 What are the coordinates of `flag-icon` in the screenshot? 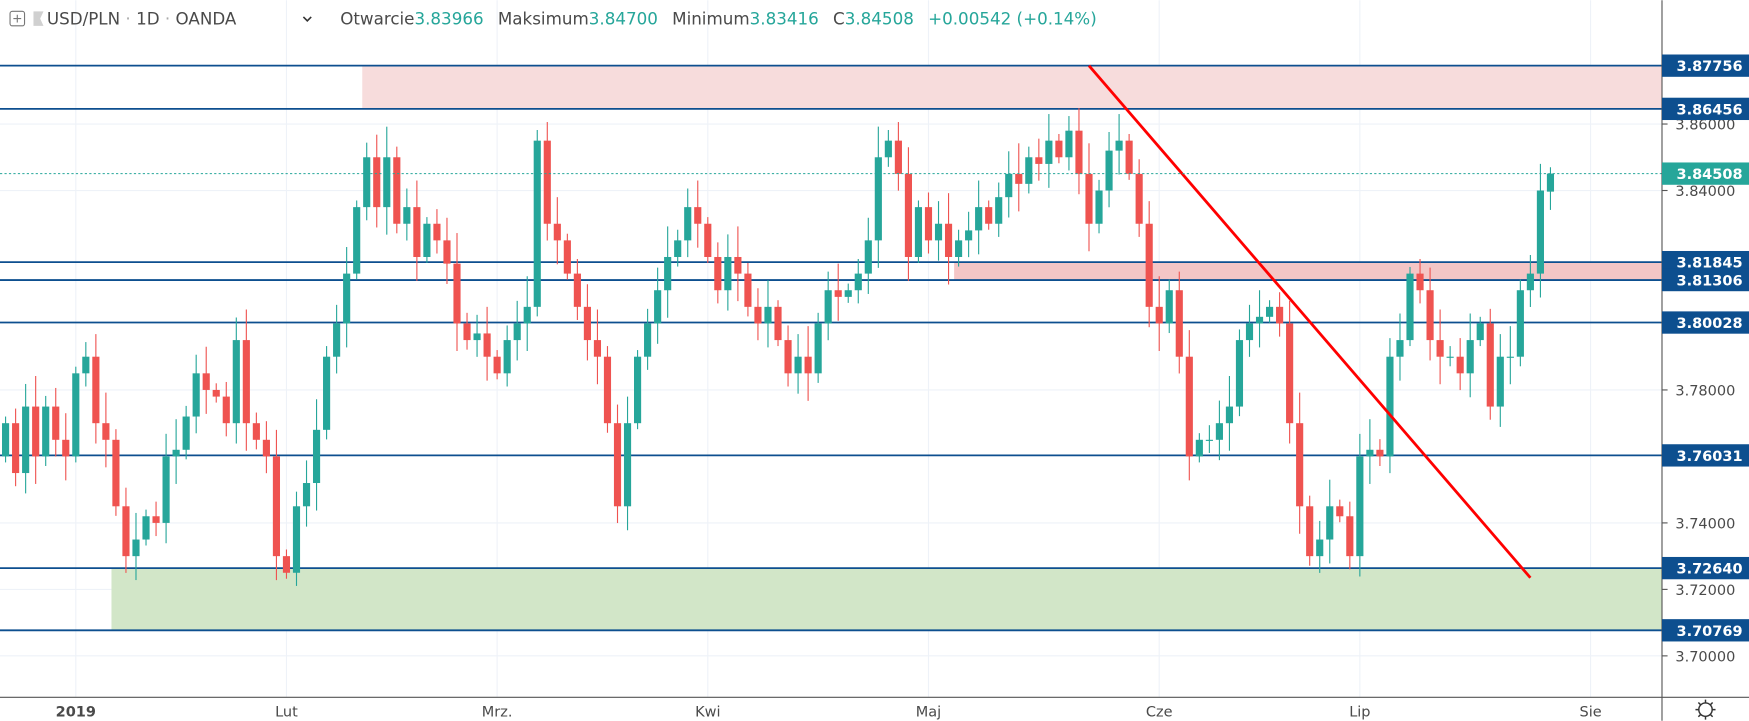 It's located at (38, 18).